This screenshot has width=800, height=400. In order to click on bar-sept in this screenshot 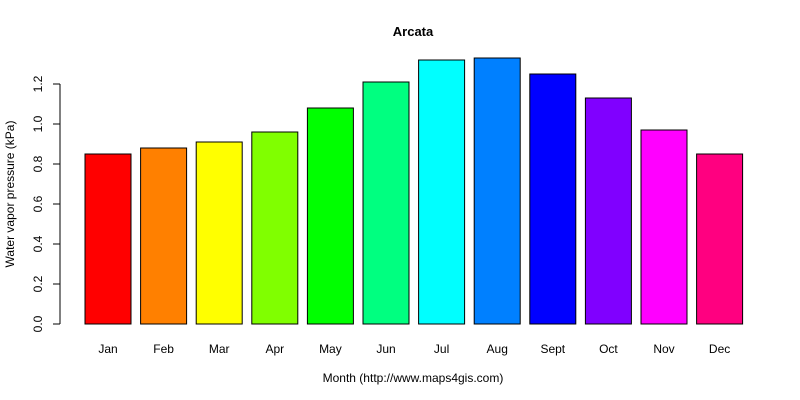, I will do `click(553, 199)`.